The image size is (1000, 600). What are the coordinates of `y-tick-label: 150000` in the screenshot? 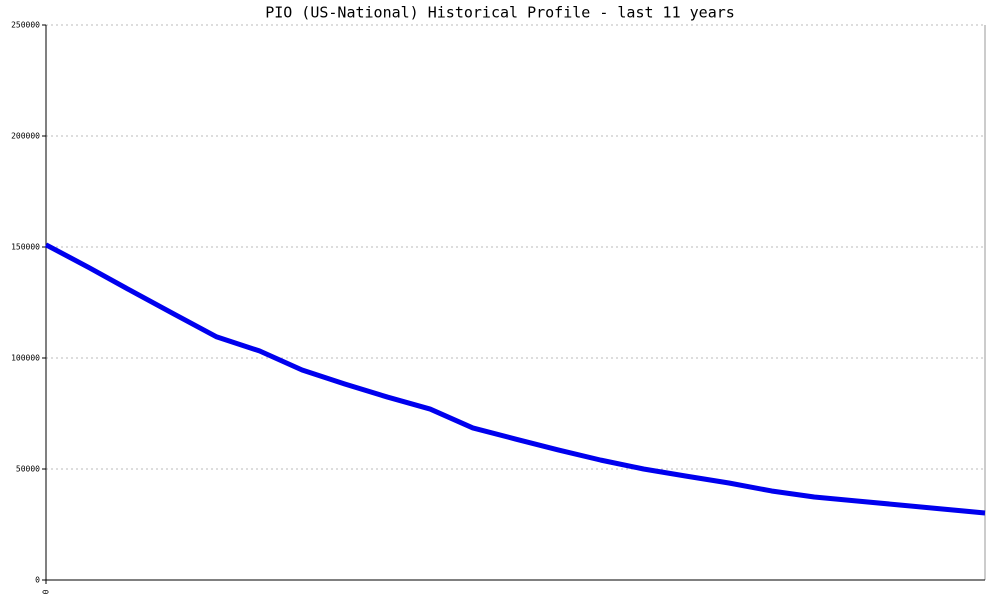 It's located at (25, 247).